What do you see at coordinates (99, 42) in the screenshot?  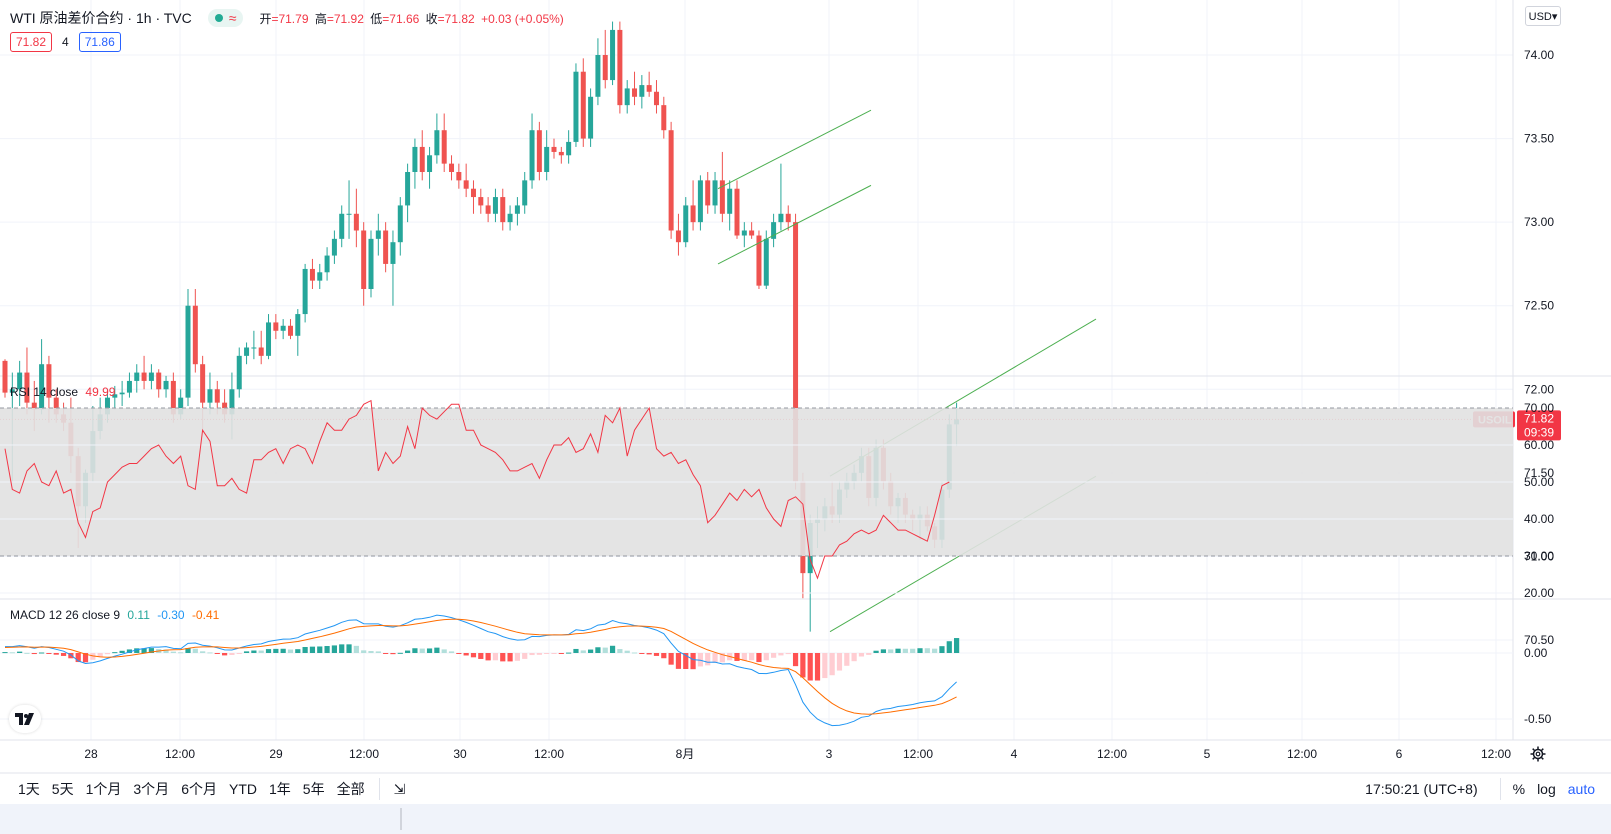 I see `buy-price-button: 71.86` at bounding box center [99, 42].